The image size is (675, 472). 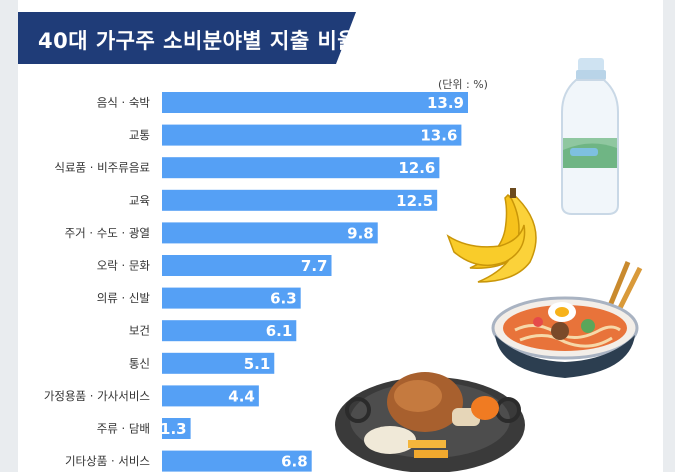 What do you see at coordinates (97, 396) in the screenshot?
I see `category-label: 가정용품 · 가사서비스` at bounding box center [97, 396].